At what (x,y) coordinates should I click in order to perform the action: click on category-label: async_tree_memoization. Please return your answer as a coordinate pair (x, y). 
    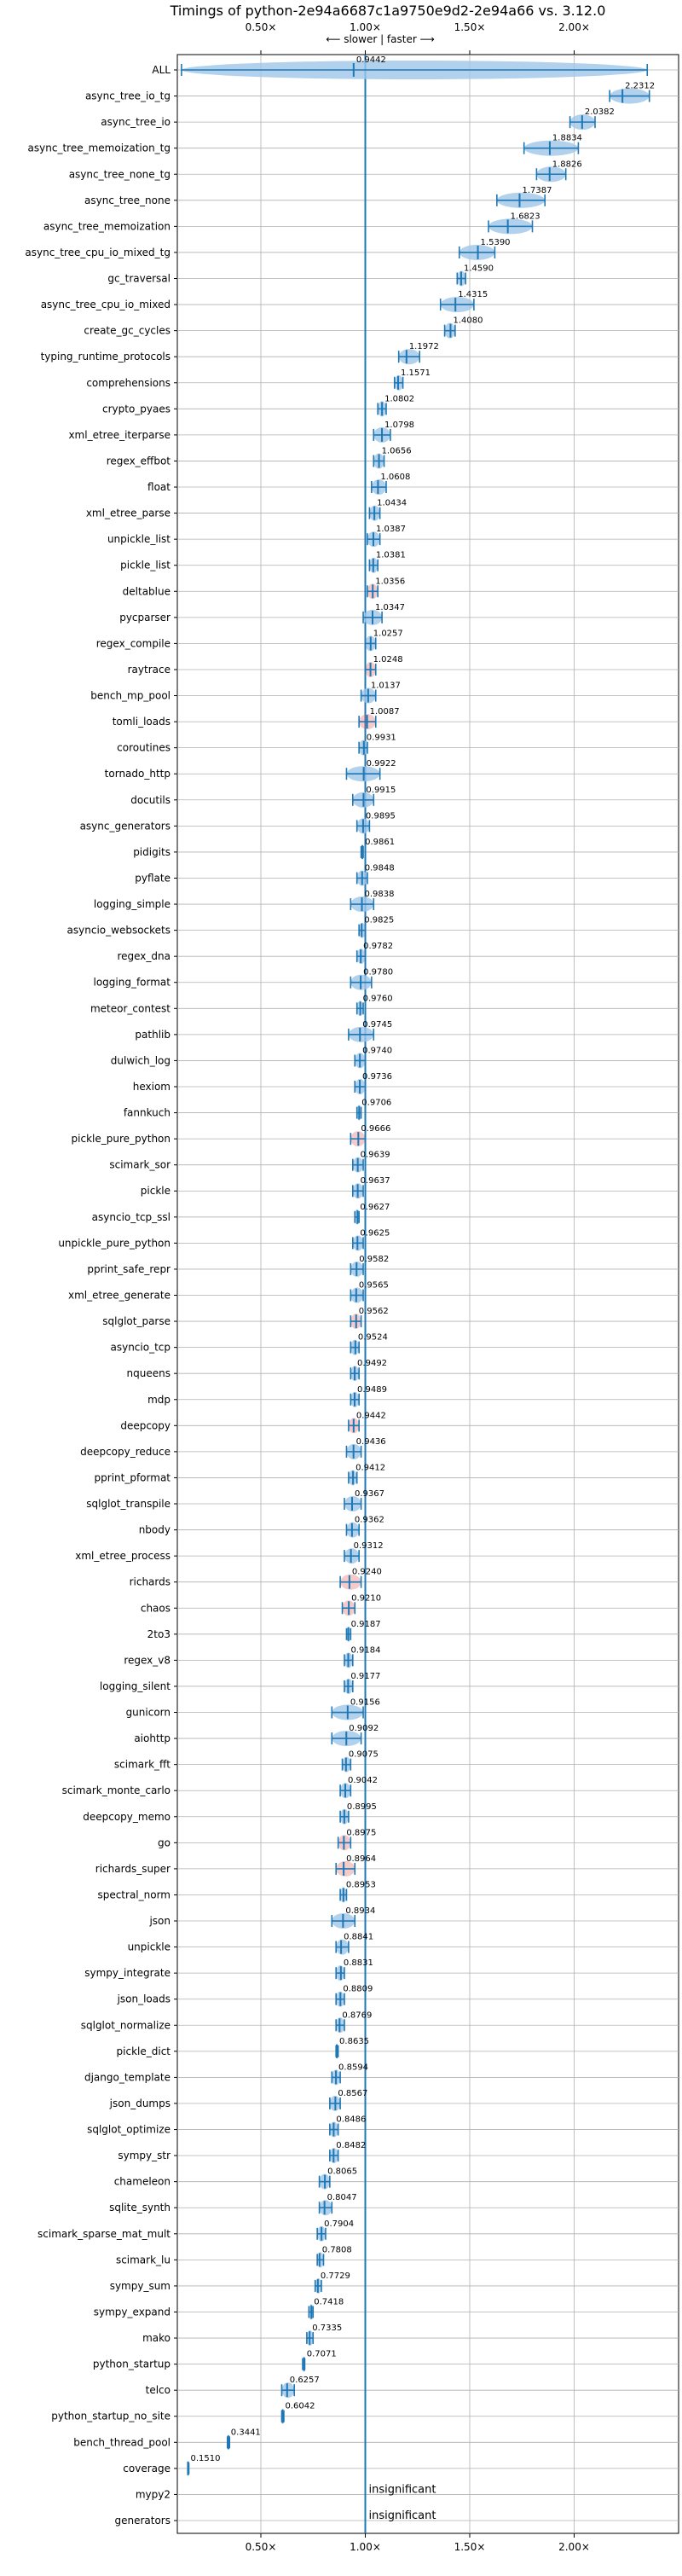
    Looking at the image, I should click on (107, 226).